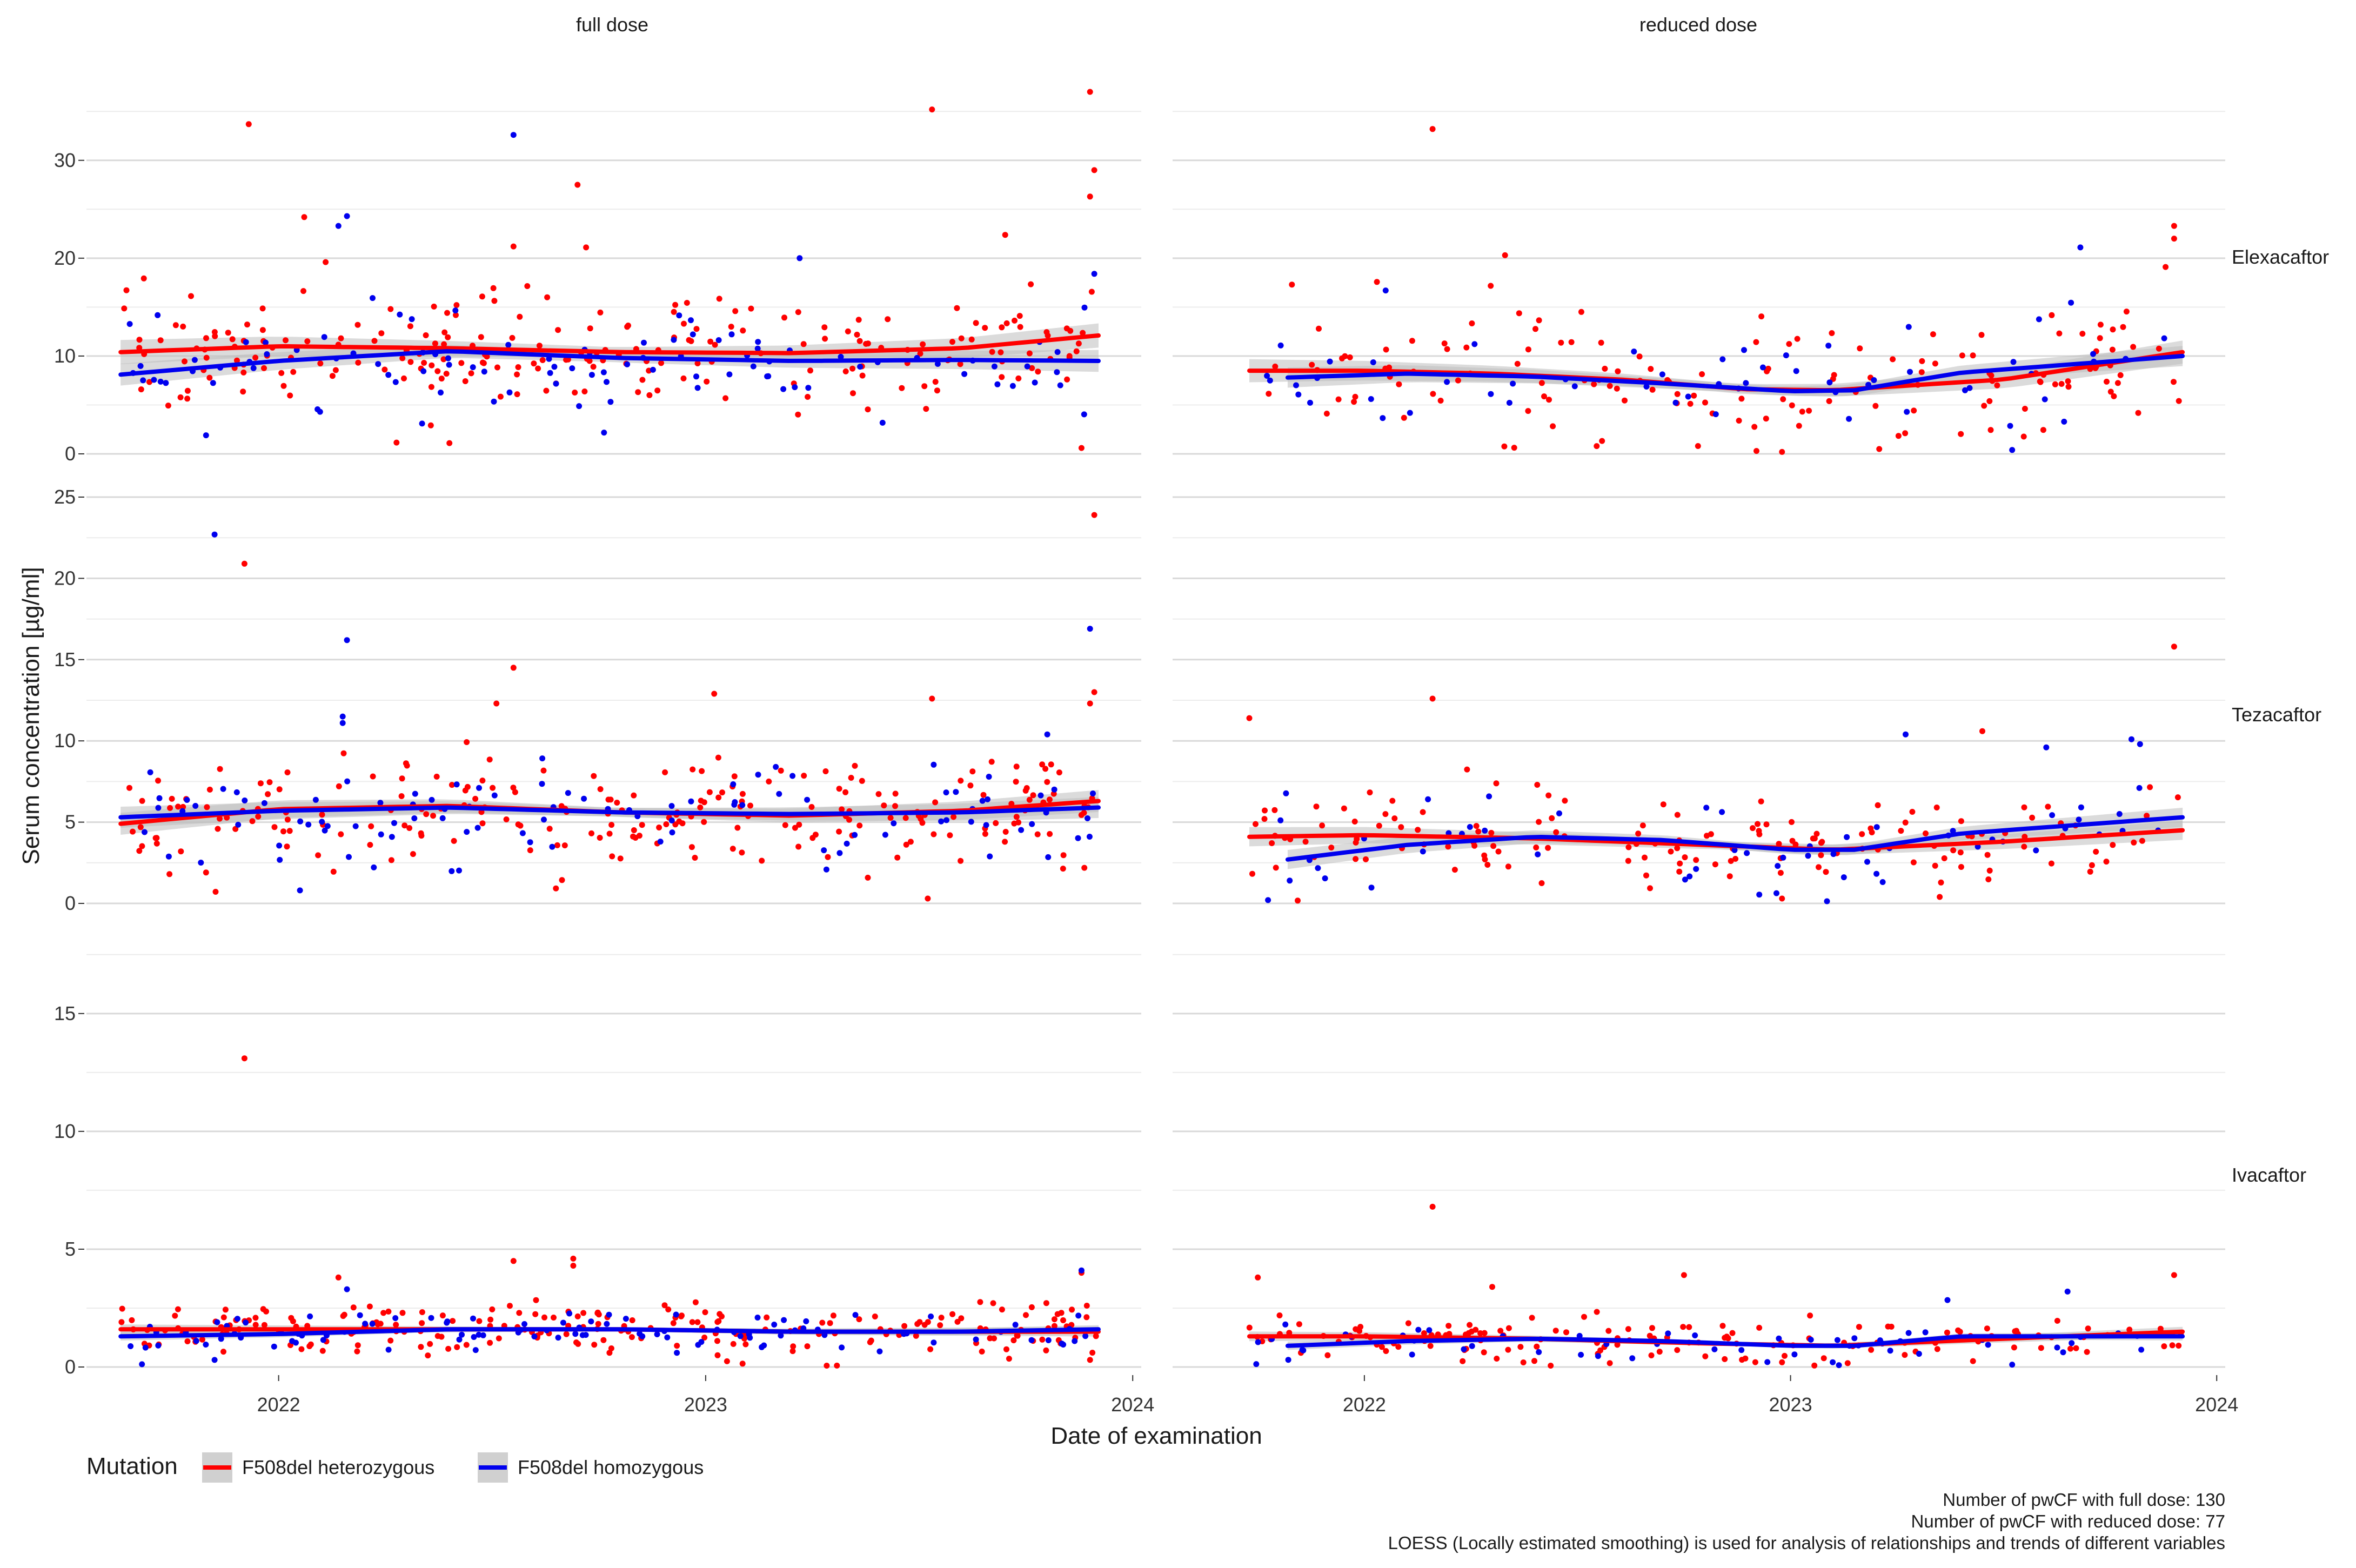  I want to click on footnote-reduced-dose-count: Number of pwCF with reduced dose: 77, so click(2068, 1521).